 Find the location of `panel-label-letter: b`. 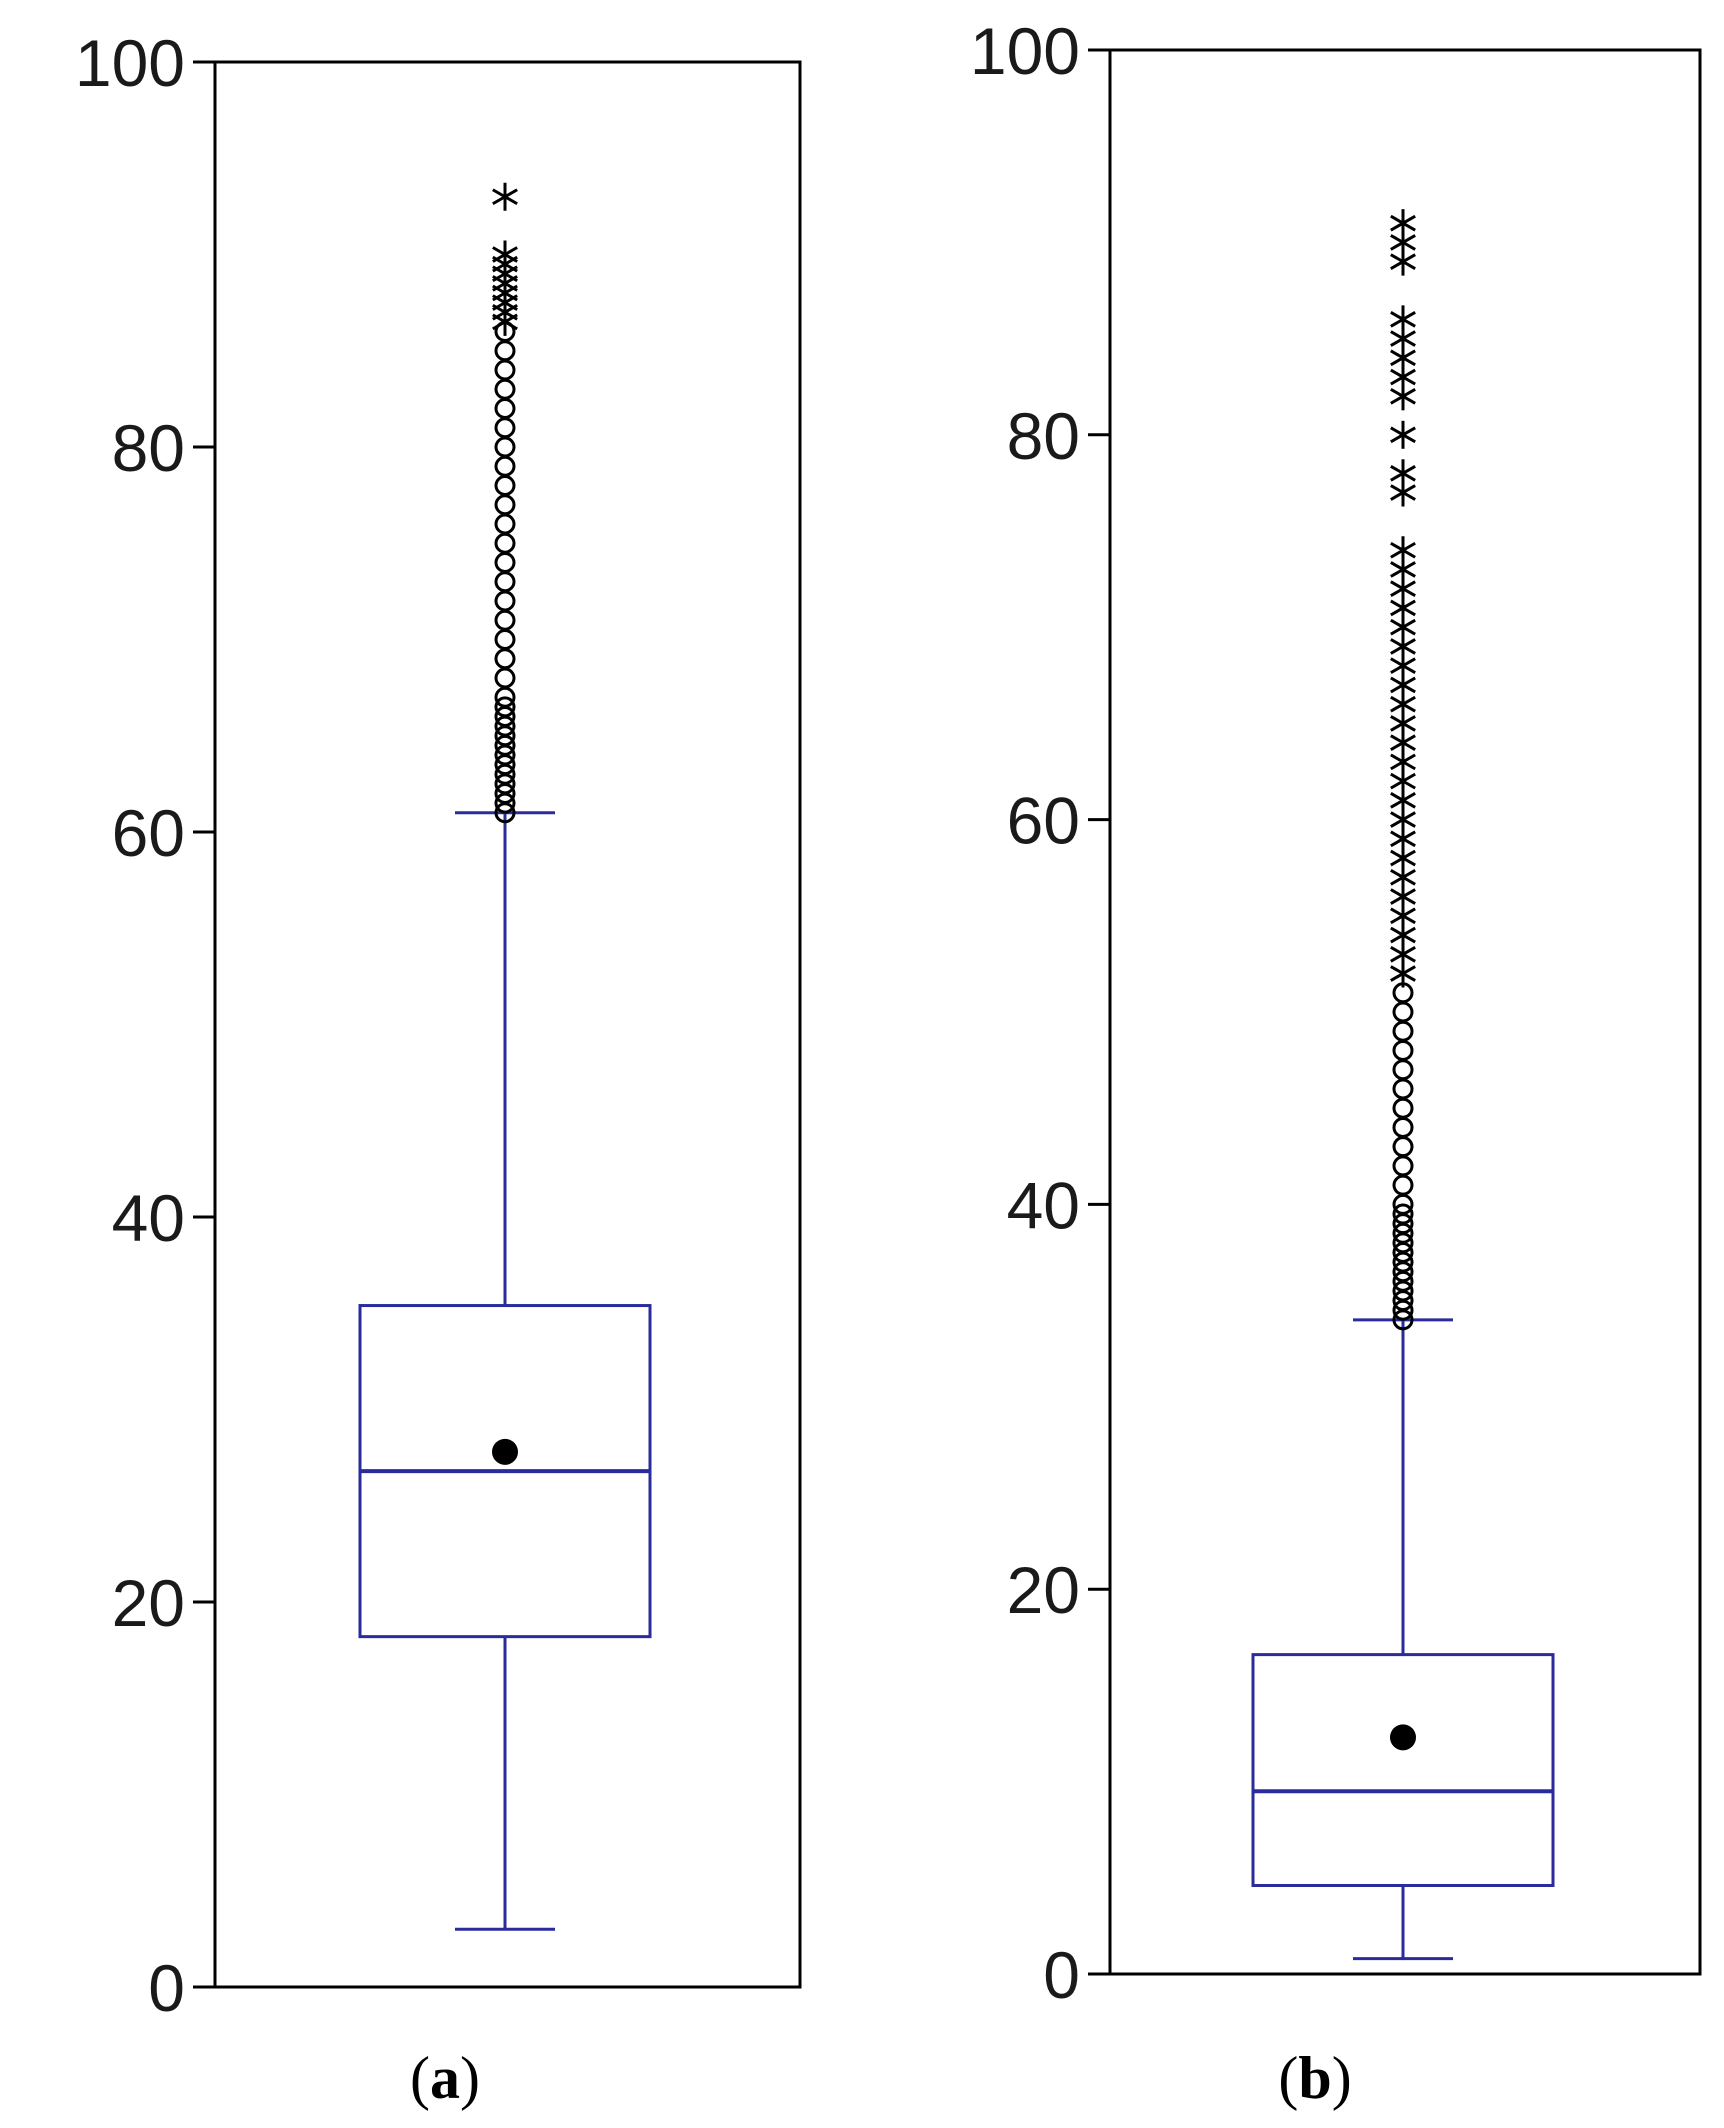

panel-label-letter: b is located at coordinates (1314, 2078).